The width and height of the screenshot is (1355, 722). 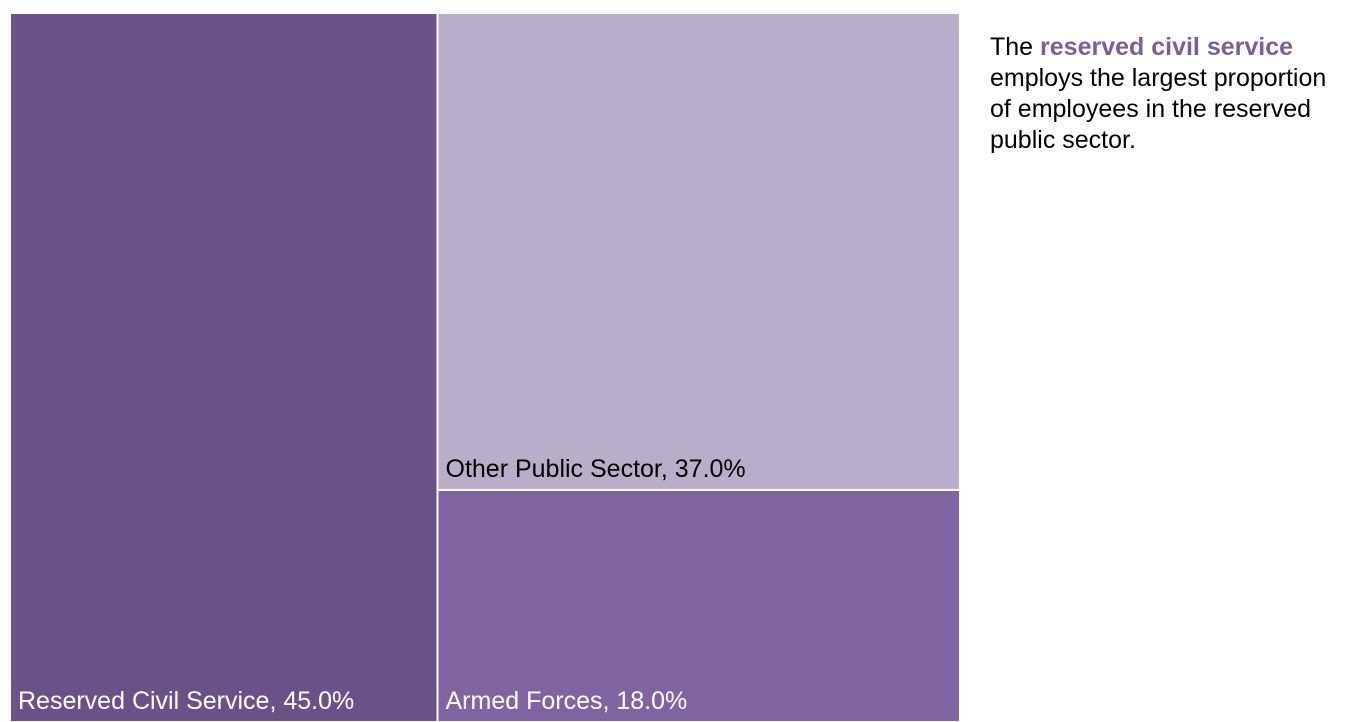 What do you see at coordinates (698, 605) in the screenshot?
I see `tile-armed-forces` at bounding box center [698, 605].